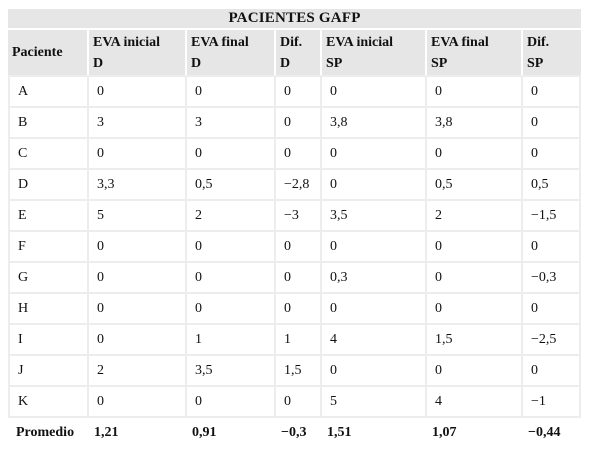 Image resolution: width=590 pixels, height=458 pixels. What do you see at coordinates (552, 185) in the screenshot?
I see `cell-diff-sp: 0,5` at bounding box center [552, 185].